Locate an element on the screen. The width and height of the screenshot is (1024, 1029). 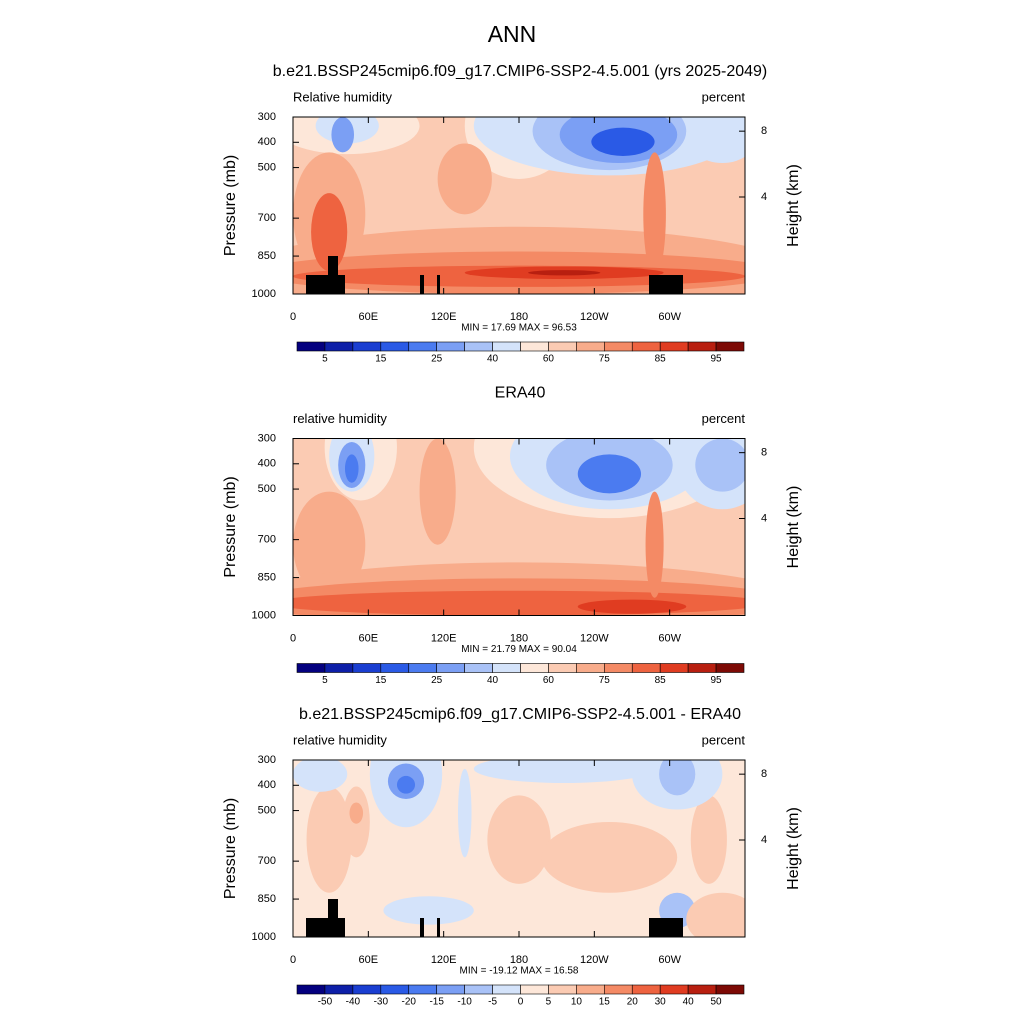
colorbar-label: 30 is located at coordinates (661, 1002).